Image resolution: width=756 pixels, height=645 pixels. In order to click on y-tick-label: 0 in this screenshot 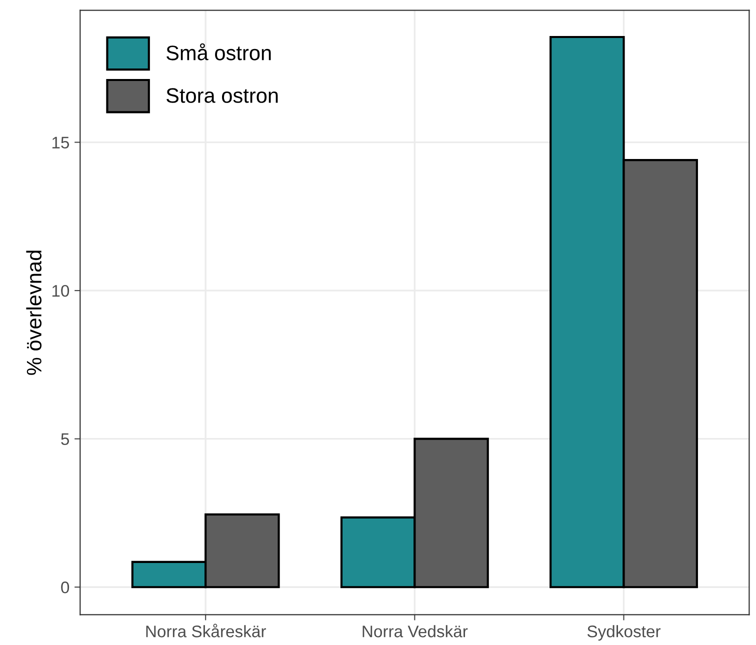, I will do `click(65, 588)`.